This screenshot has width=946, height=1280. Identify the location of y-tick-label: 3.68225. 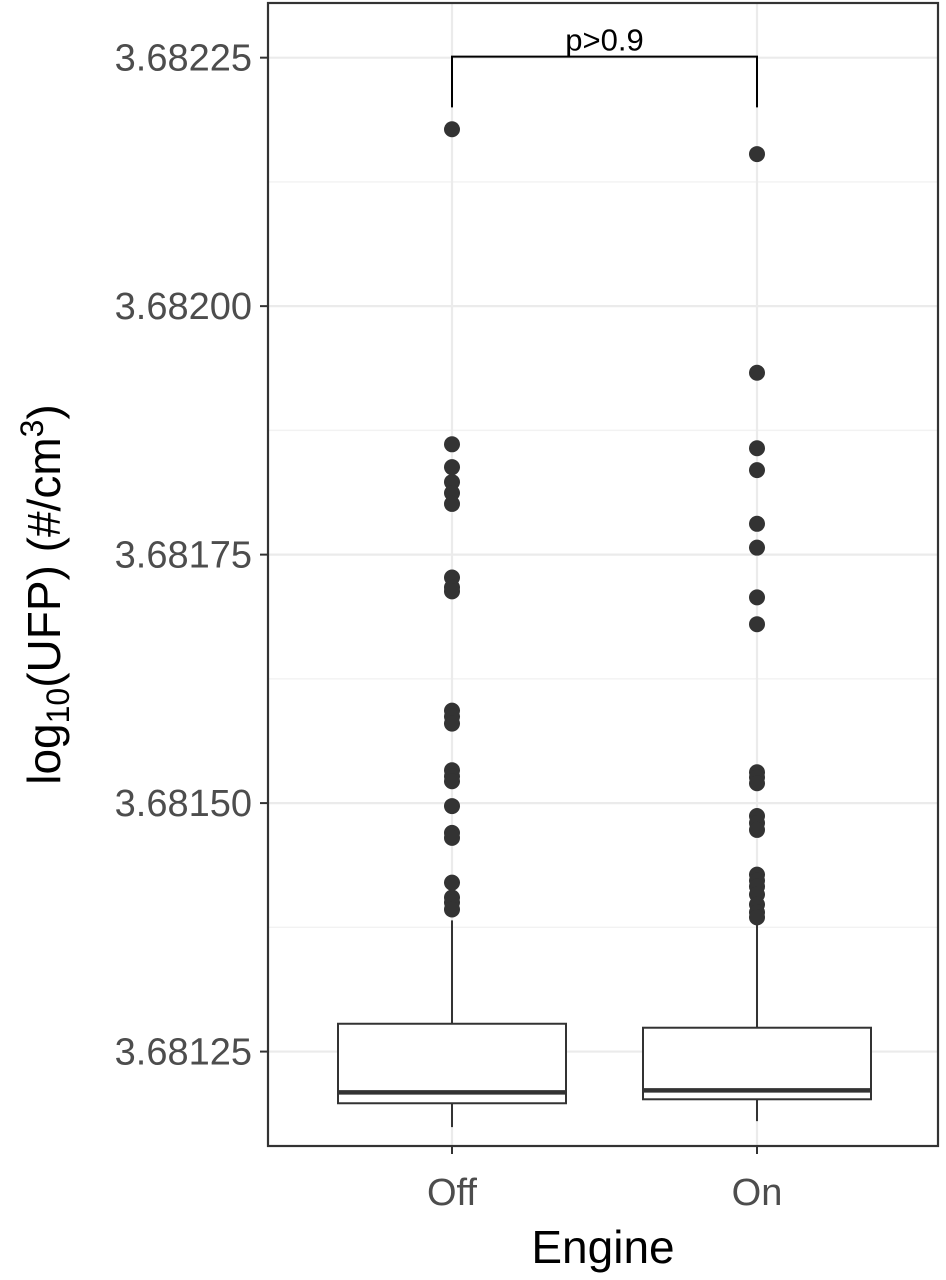
(183, 59).